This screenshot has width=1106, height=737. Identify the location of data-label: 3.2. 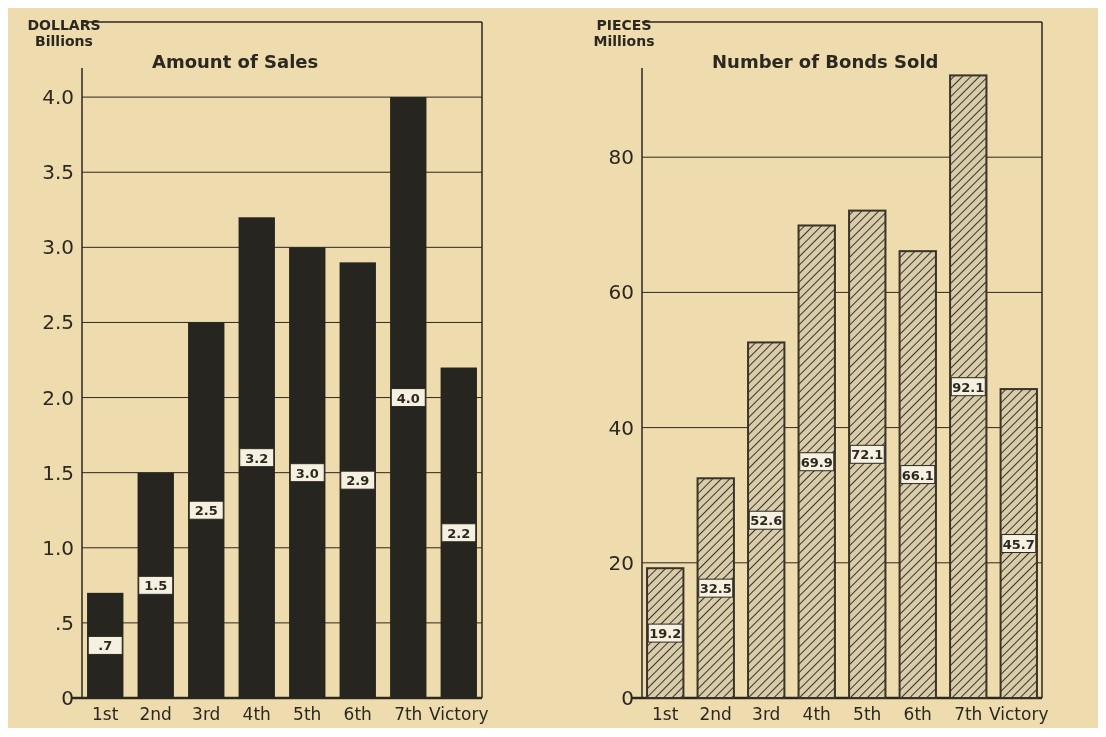
(257, 458).